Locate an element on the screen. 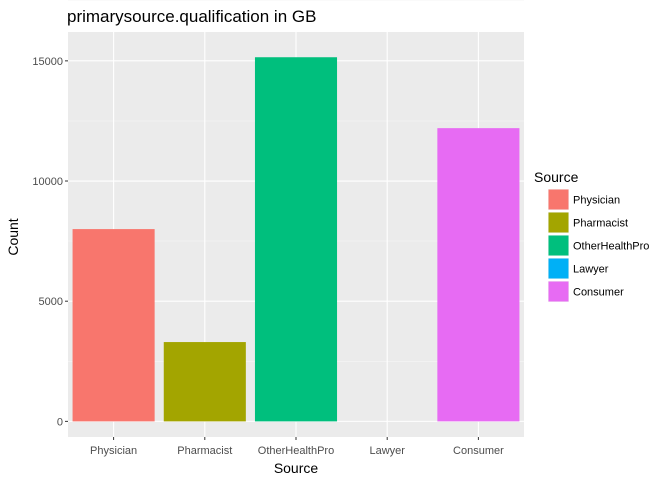 The width and height of the screenshot is (672, 485). legend-label-consumer: Consumer is located at coordinates (598, 293).